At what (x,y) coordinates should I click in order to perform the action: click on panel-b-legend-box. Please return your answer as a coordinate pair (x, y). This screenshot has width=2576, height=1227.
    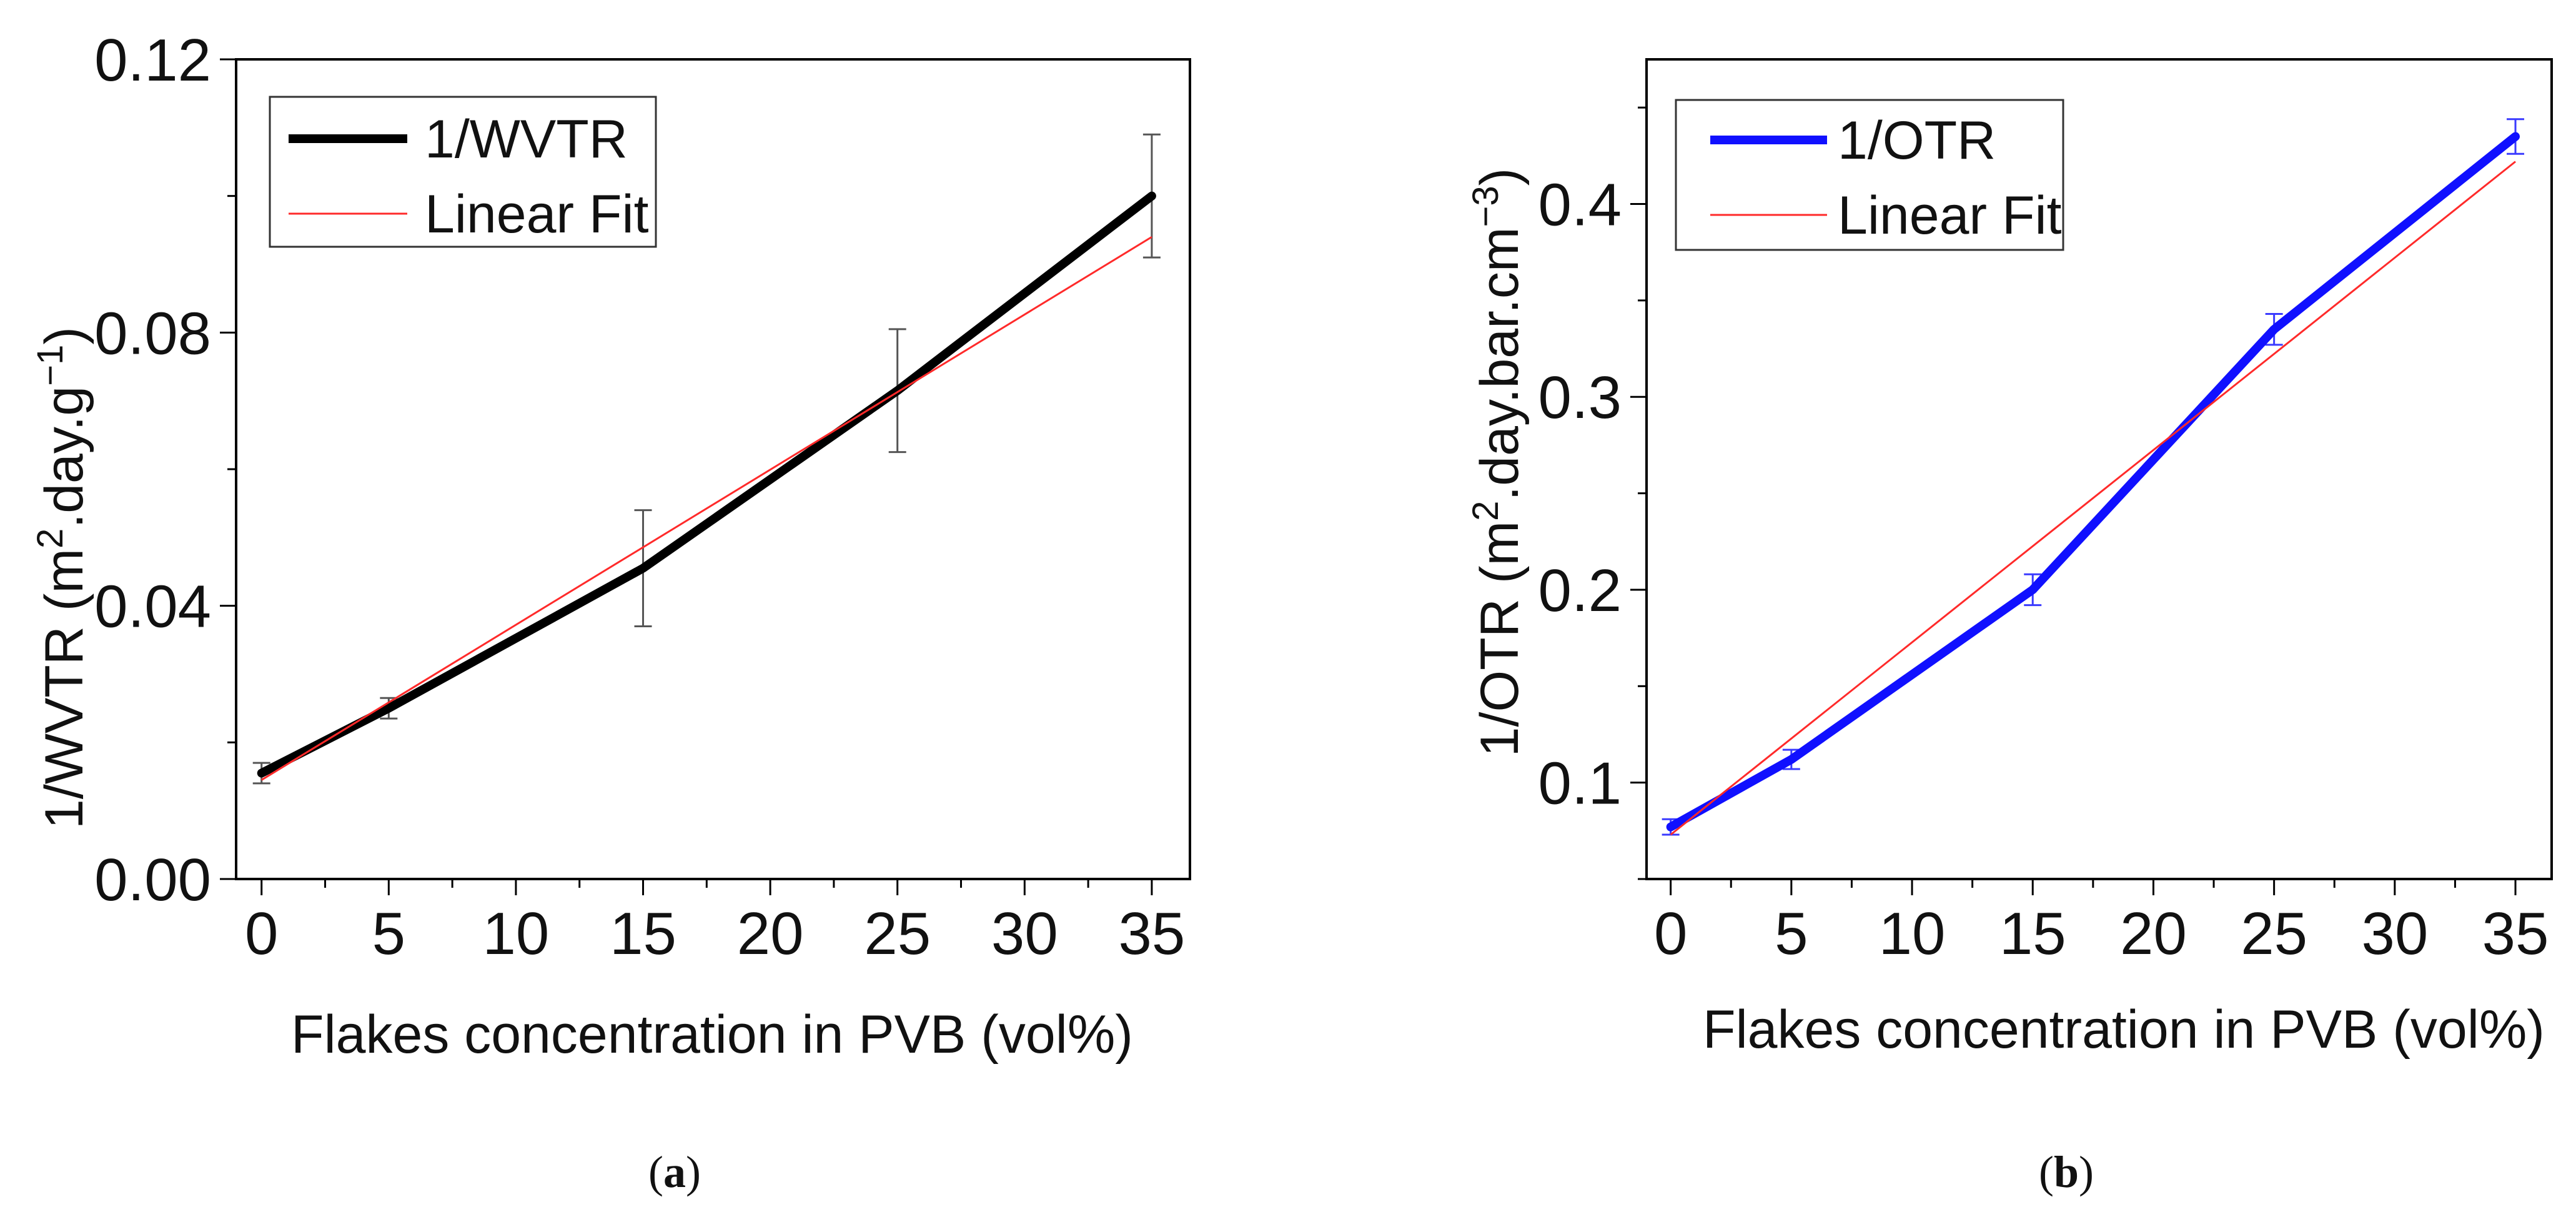
    Looking at the image, I should click on (1869, 175).